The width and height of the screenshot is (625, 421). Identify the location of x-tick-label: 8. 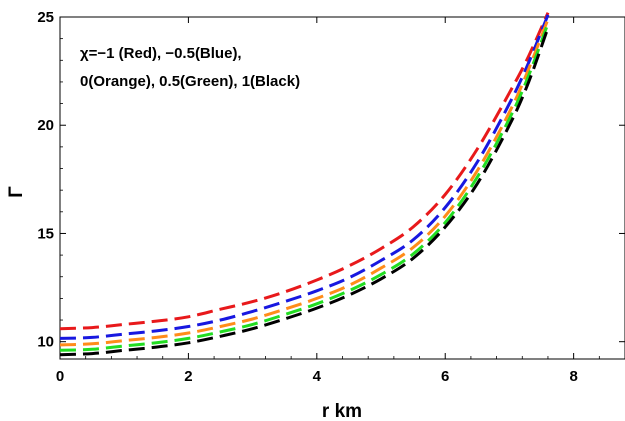
(573, 376).